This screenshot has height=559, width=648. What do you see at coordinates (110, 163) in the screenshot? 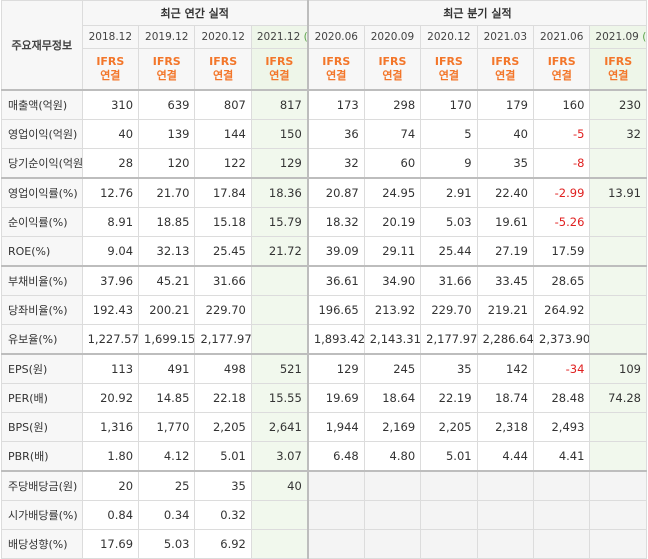
I see `value-cell: 28` at bounding box center [110, 163].